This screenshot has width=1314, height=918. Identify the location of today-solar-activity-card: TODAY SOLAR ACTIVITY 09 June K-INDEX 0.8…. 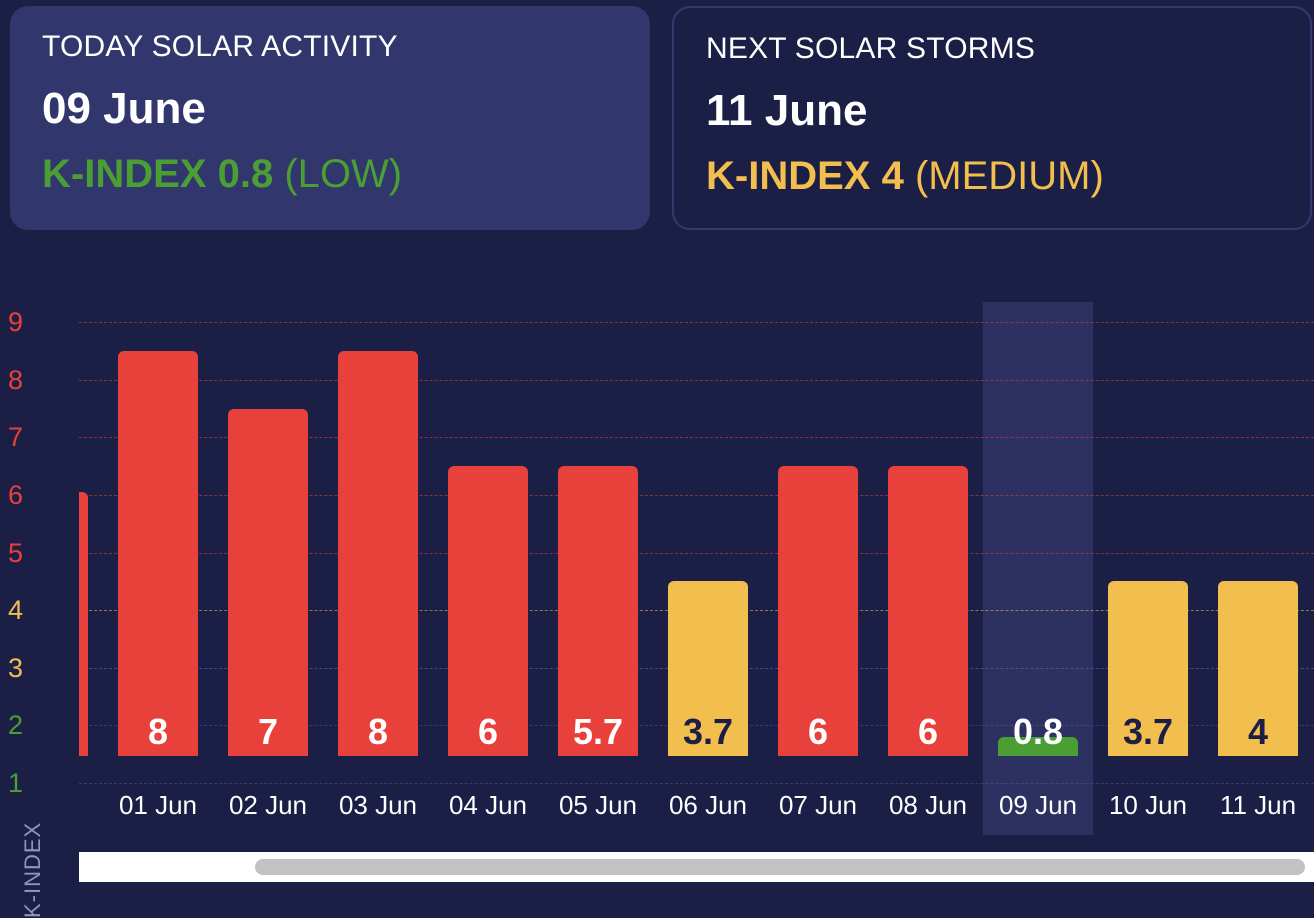
(330, 118).